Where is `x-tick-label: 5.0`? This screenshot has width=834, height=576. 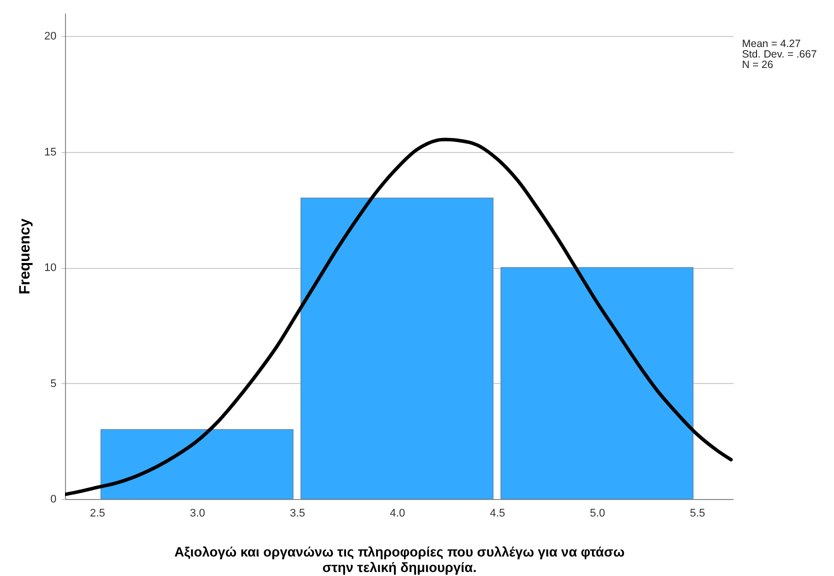 x-tick-label: 5.0 is located at coordinates (598, 514).